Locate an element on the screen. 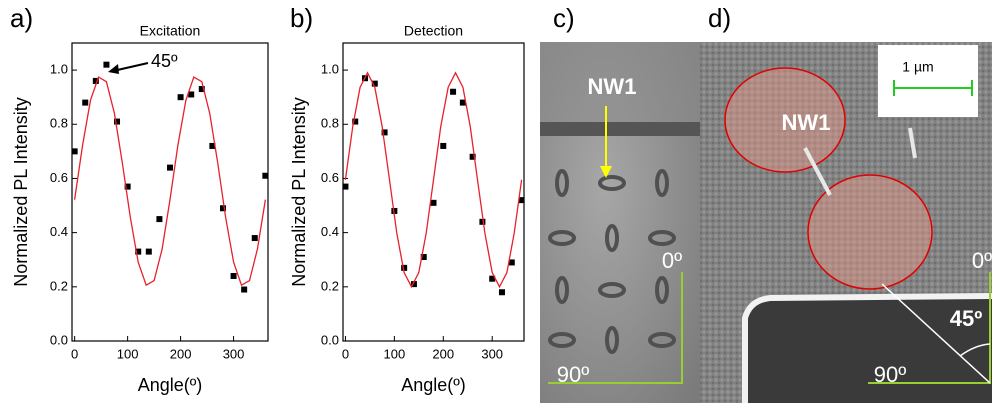 This screenshot has width=992, height=403. annotation-arrow-head is located at coordinates (113, 69).